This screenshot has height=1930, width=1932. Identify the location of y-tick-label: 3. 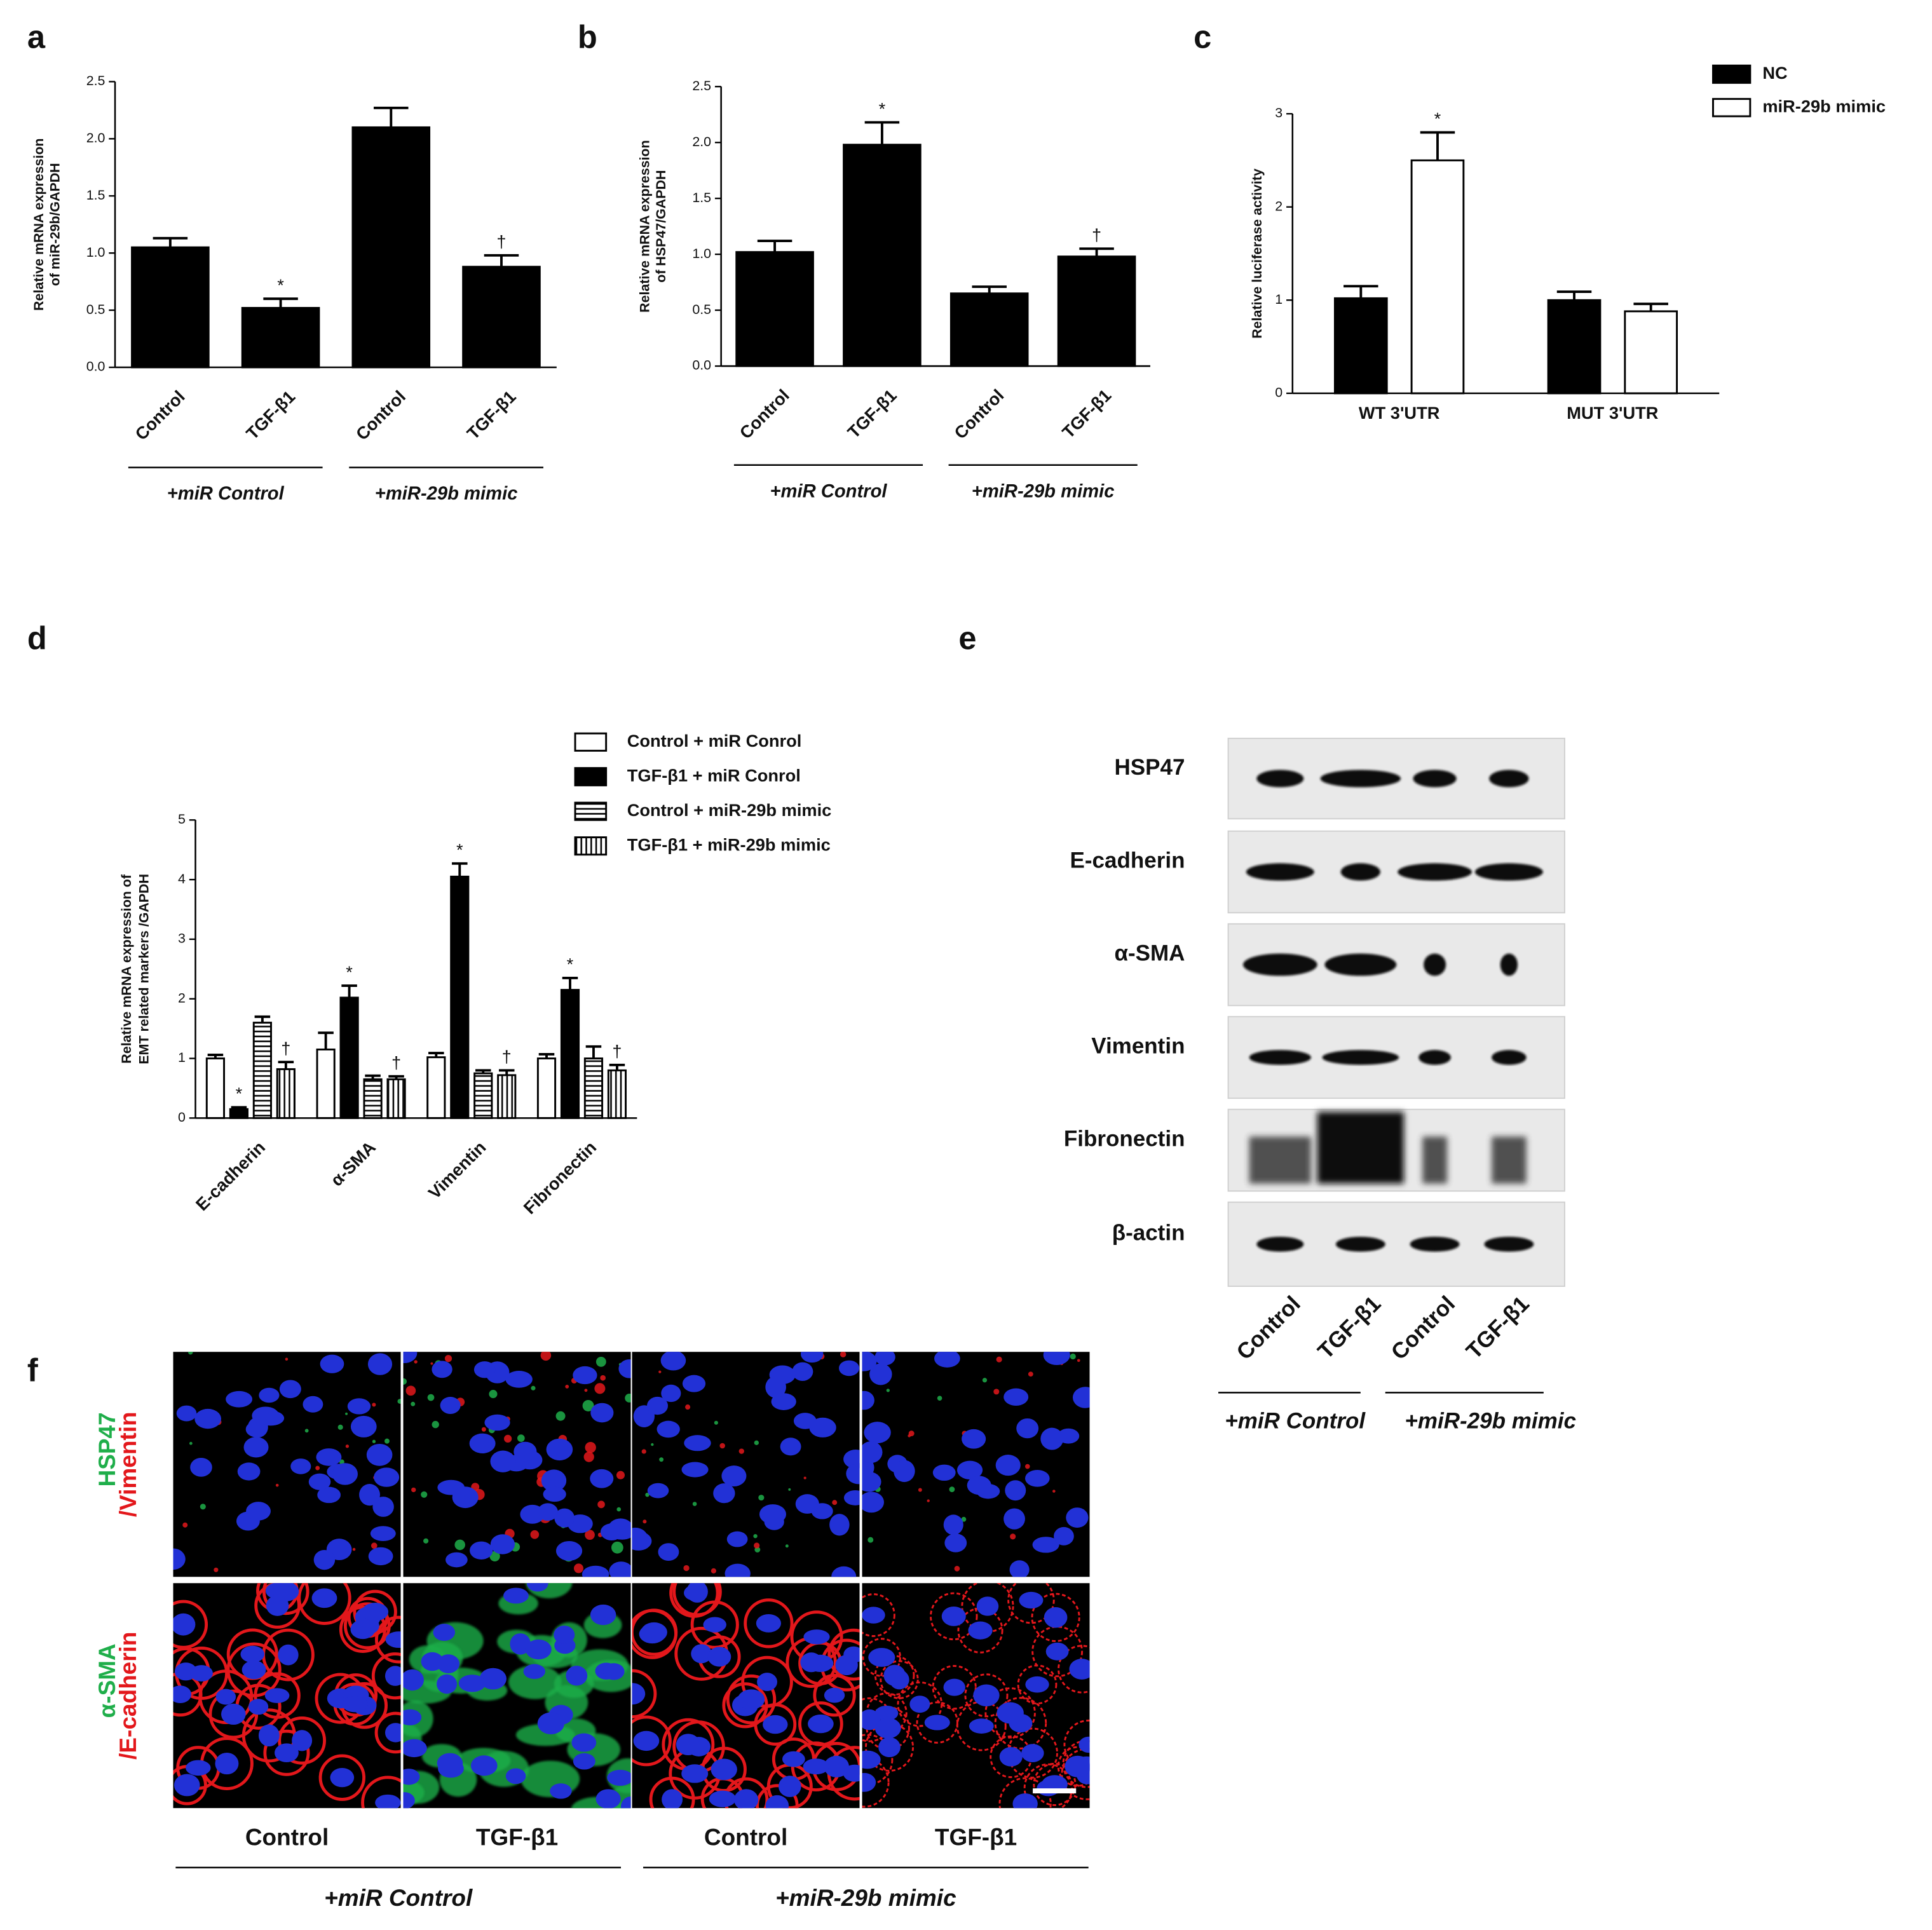
(1279, 113).